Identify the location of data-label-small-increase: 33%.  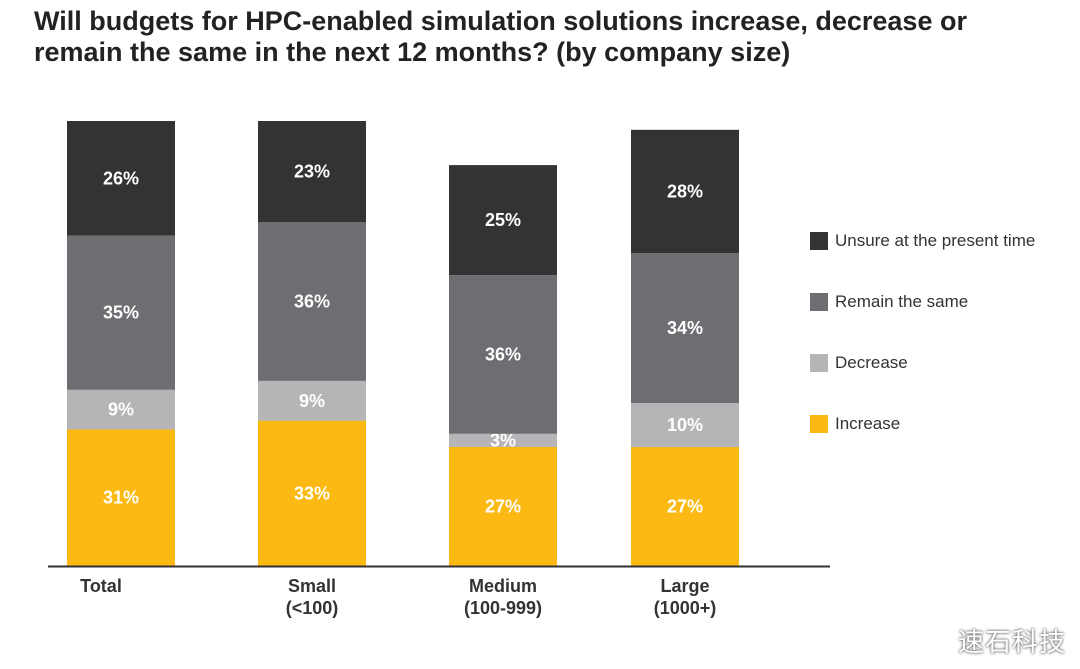
(312, 493).